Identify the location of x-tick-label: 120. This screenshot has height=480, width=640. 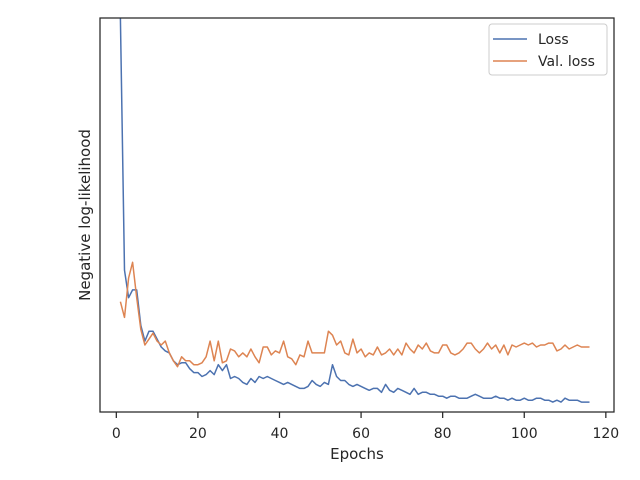
(605, 434).